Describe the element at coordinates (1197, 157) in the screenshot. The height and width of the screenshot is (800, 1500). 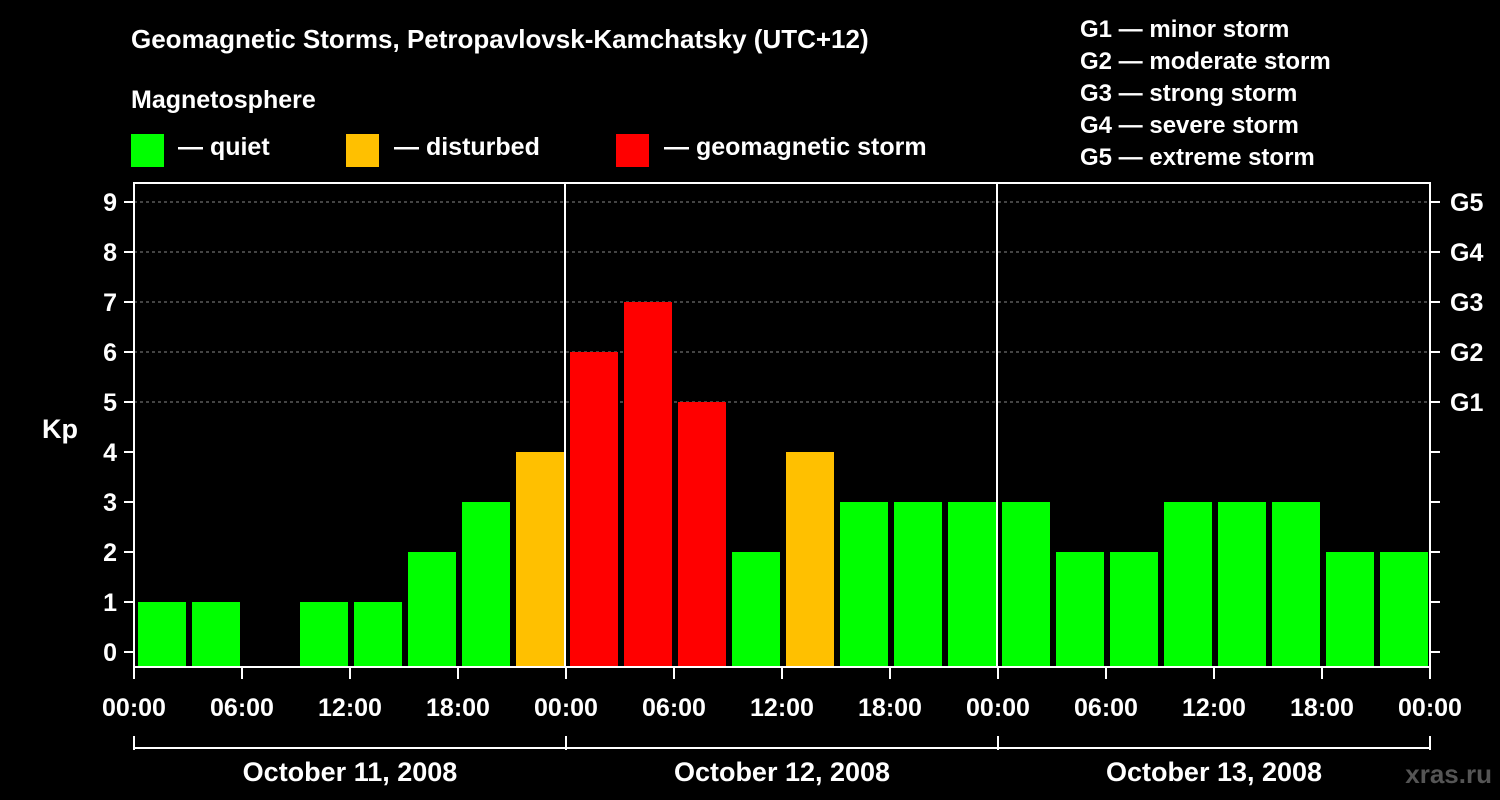
I see `g-scale-item: G5 — extreme storm` at that location.